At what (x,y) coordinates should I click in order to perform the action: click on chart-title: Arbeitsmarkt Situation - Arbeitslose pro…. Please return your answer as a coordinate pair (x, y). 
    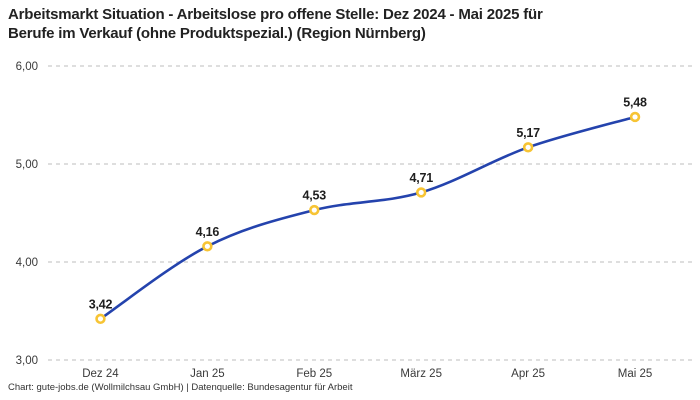
    Looking at the image, I should click on (338, 24).